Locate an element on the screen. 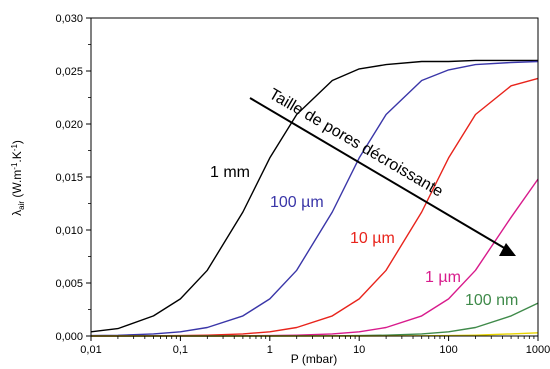 The height and width of the screenshot is (369, 550). x-tick-label: 10 is located at coordinates (359, 350).